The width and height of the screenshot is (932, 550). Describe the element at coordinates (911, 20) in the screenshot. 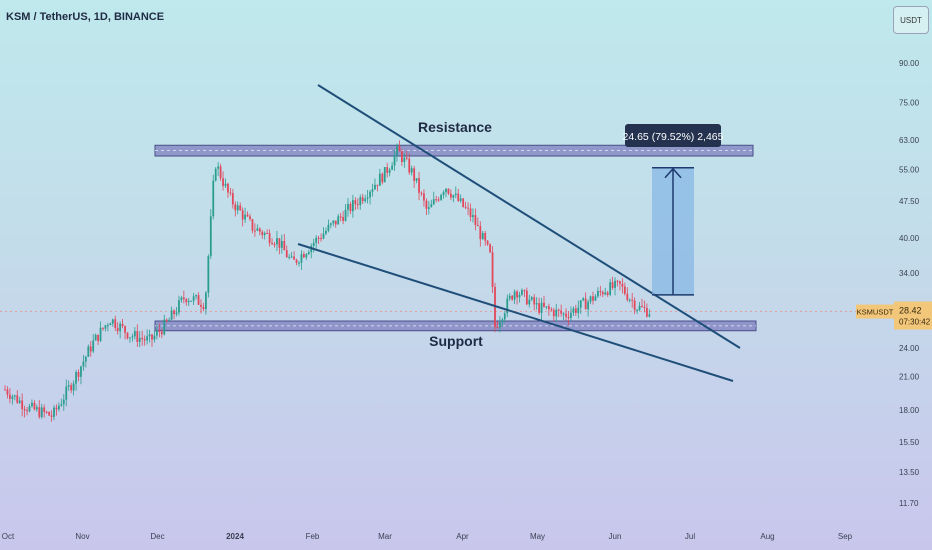

I see `currency-button: USDT` at that location.